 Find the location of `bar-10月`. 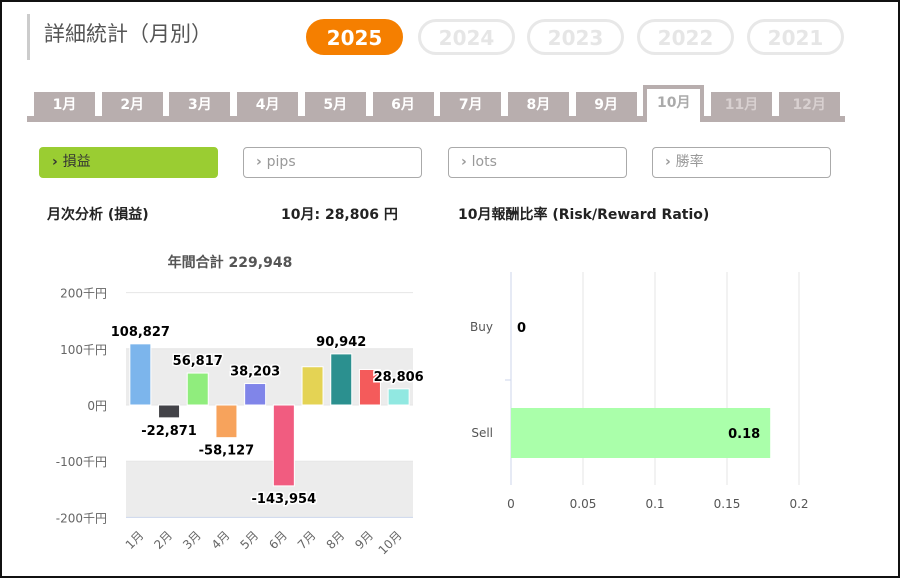

bar-10月 is located at coordinates (398, 397).